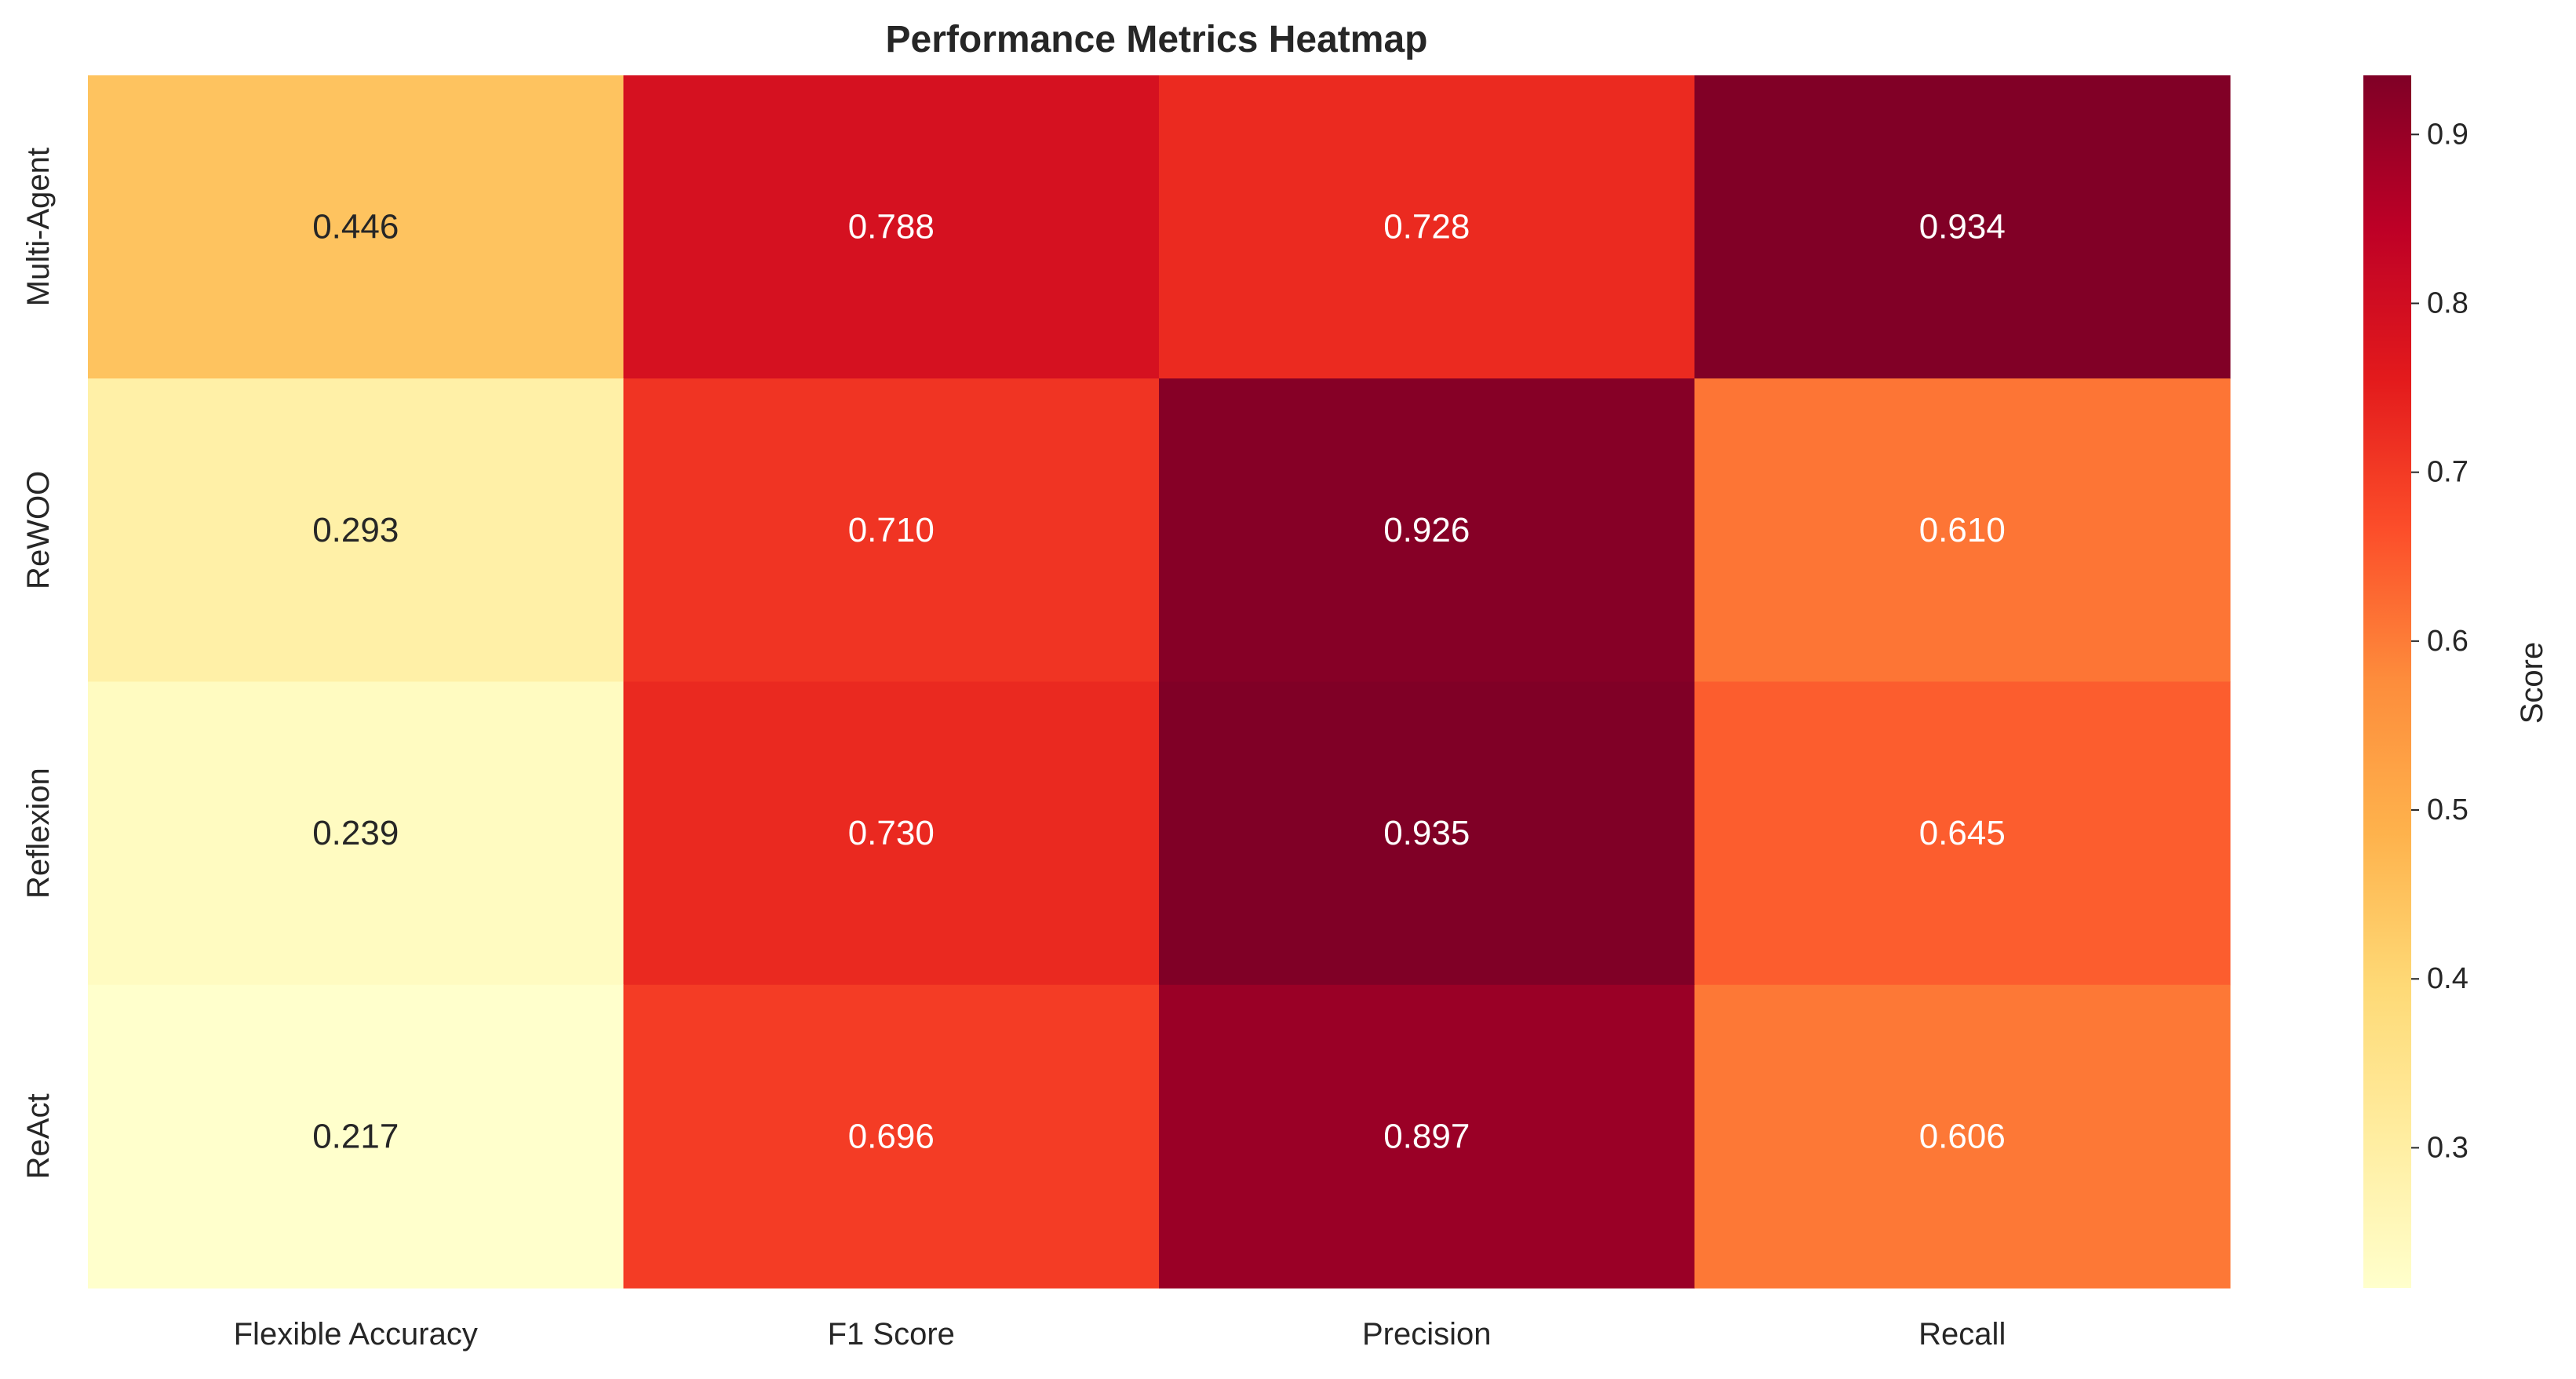  What do you see at coordinates (2387, 681) in the screenshot?
I see `colorbar-gradient` at bounding box center [2387, 681].